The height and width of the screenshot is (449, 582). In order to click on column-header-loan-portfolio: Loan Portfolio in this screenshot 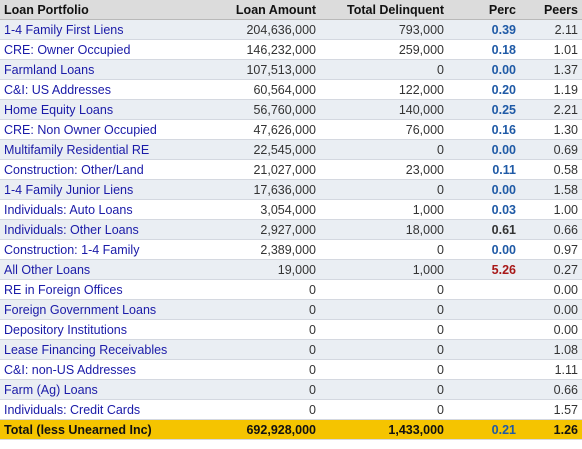, I will do `click(95, 10)`.